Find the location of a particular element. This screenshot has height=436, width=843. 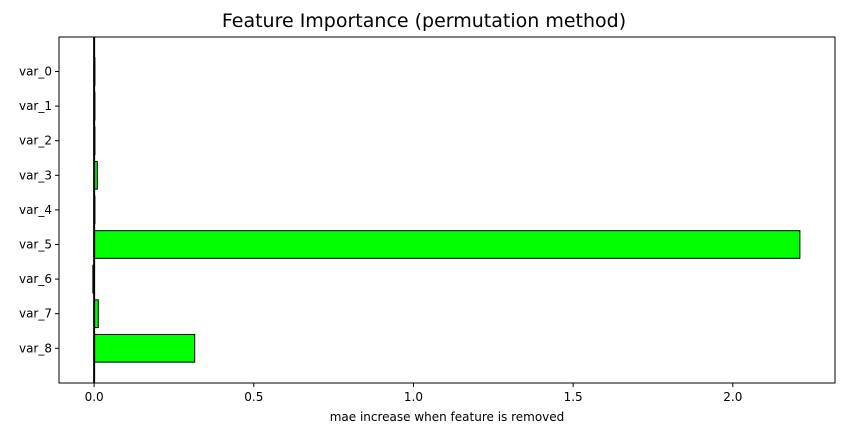

y-tick-label: var_5 is located at coordinates (35, 245).